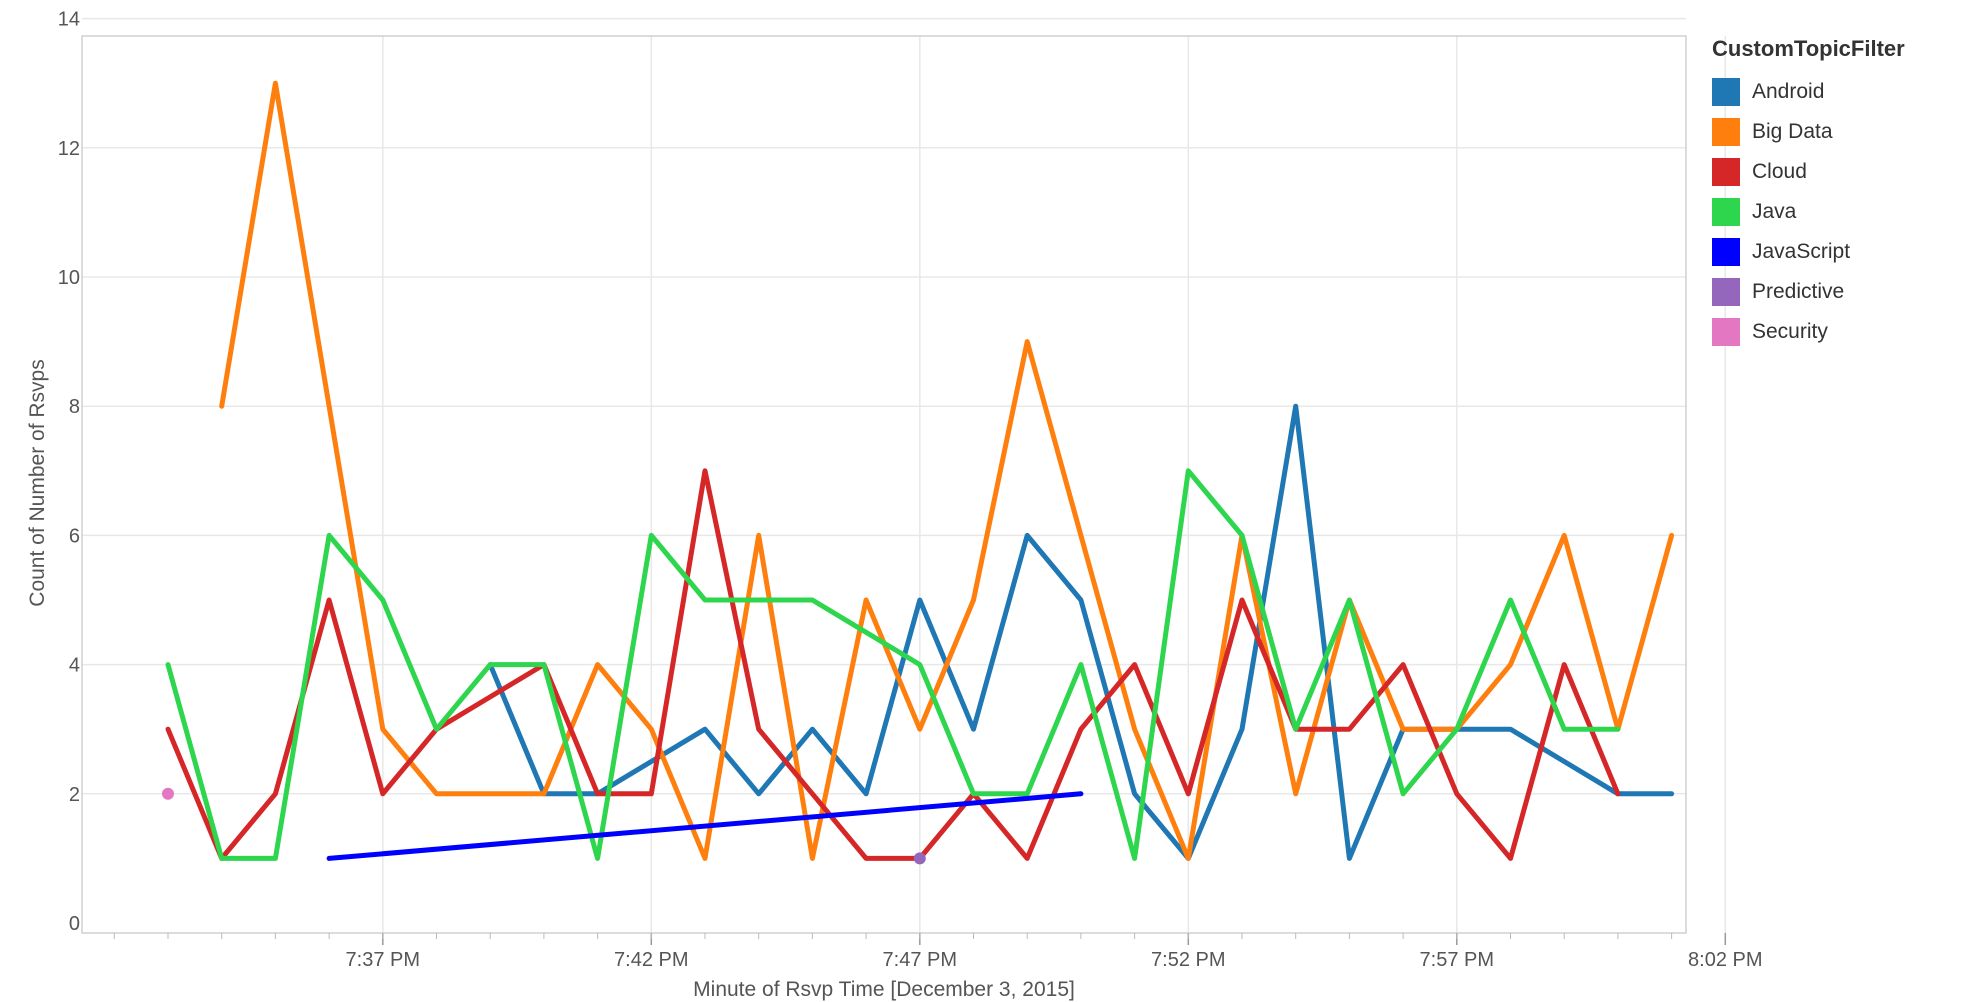  I want to click on y-tick-label: 6, so click(74, 536).